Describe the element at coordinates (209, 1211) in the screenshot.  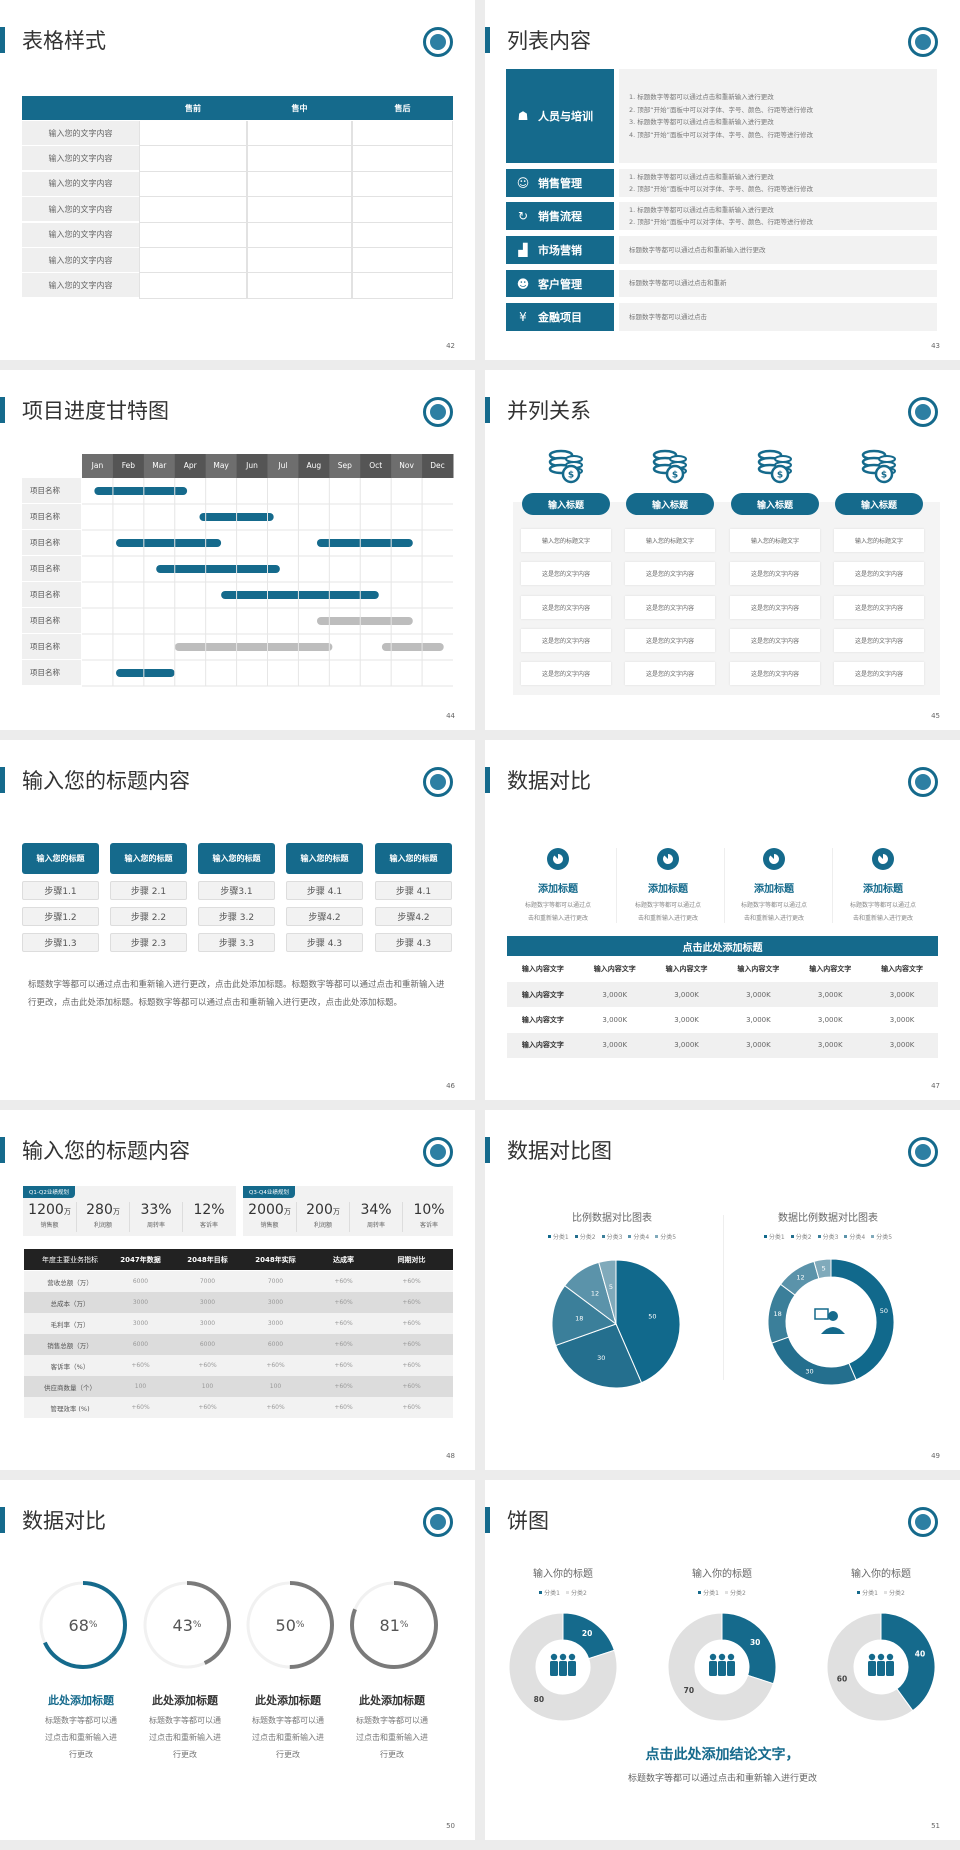
I see `kpi-value: 12%` at that location.